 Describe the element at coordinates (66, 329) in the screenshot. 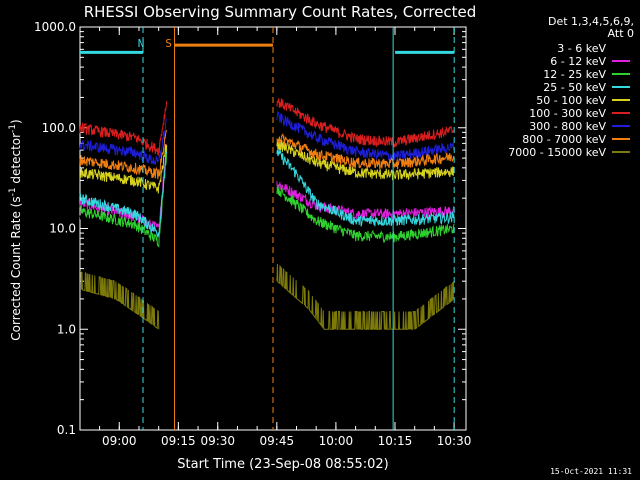

I see `y-tick-label: 1.0` at that location.